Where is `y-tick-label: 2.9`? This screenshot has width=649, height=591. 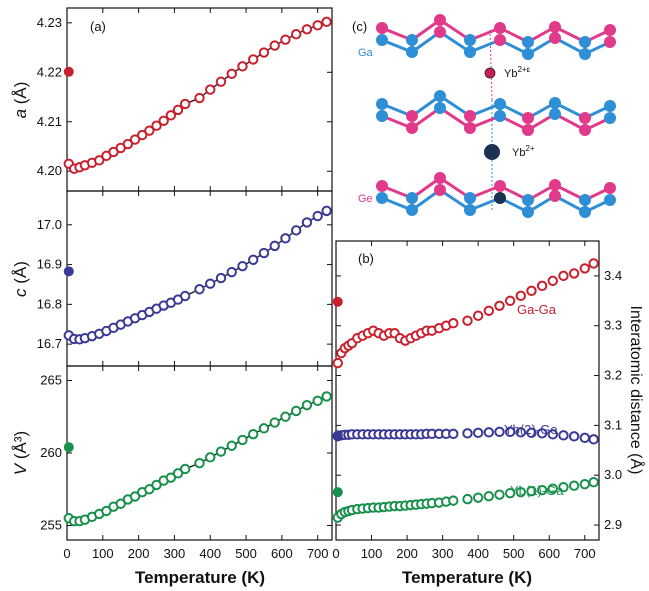
y-tick-label: 2.9 is located at coordinates (613, 524).